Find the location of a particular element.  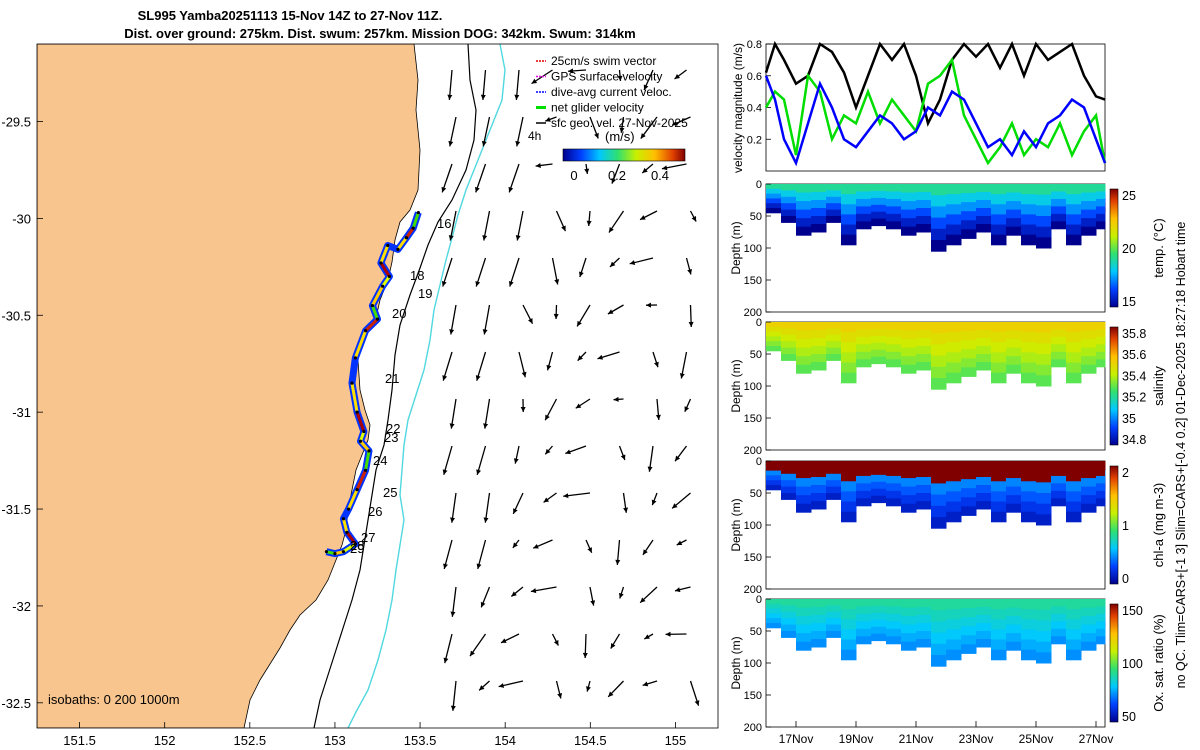

section-oxygen-colorbar is located at coordinates (1114, 663).